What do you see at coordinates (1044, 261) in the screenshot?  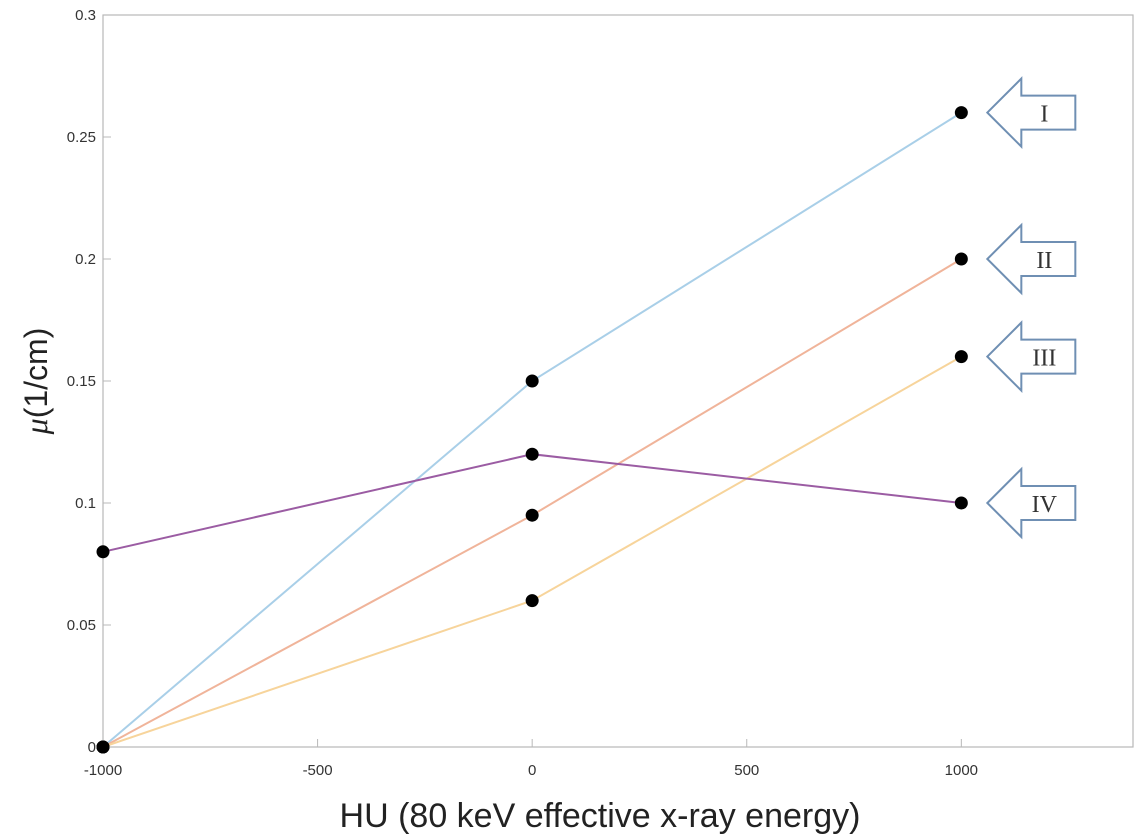 I see `callout-label-II: II` at bounding box center [1044, 261].